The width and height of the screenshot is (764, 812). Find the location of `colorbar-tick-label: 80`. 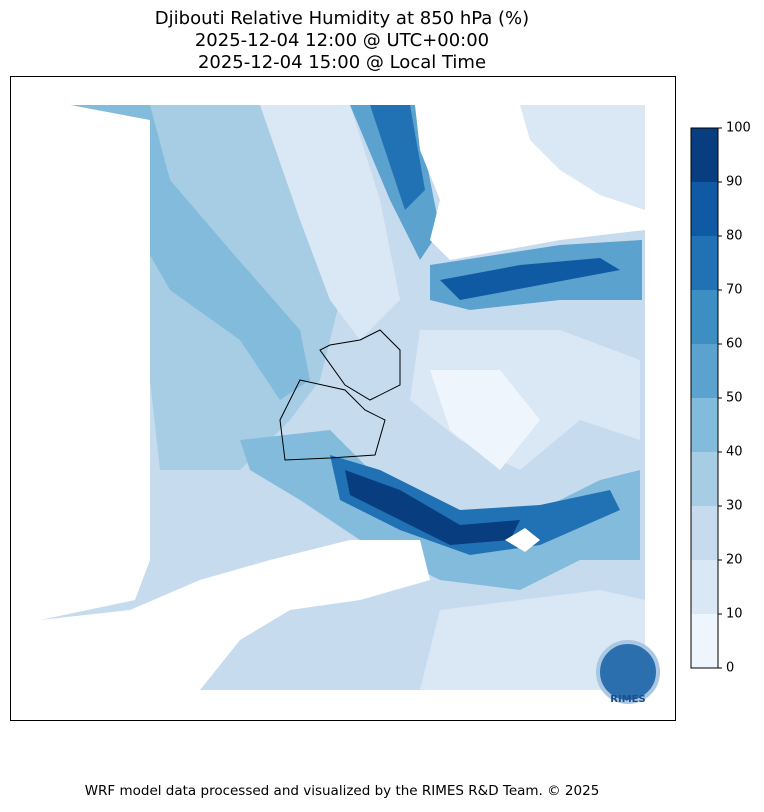

colorbar-tick-label: 80 is located at coordinates (734, 236).